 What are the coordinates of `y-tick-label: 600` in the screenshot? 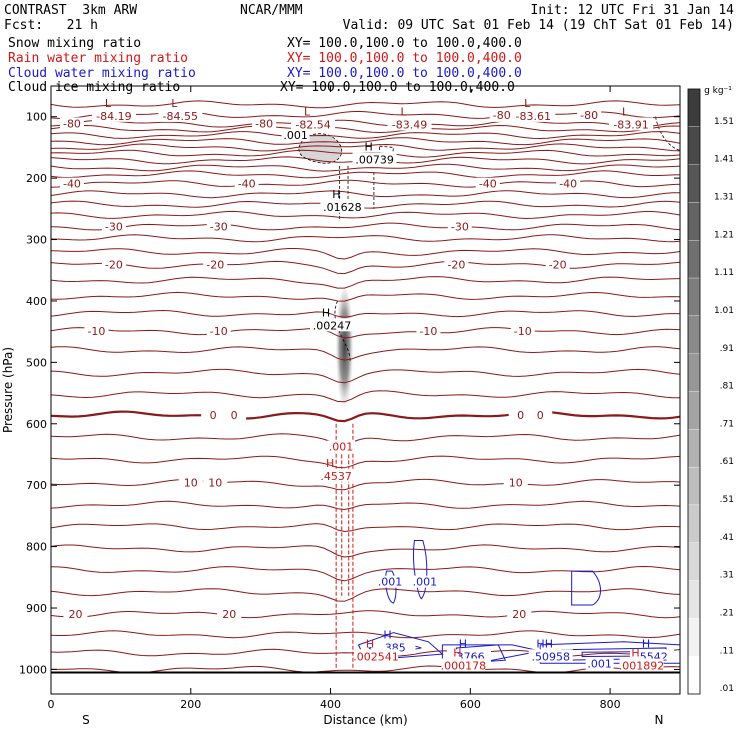 It's located at (36, 424).